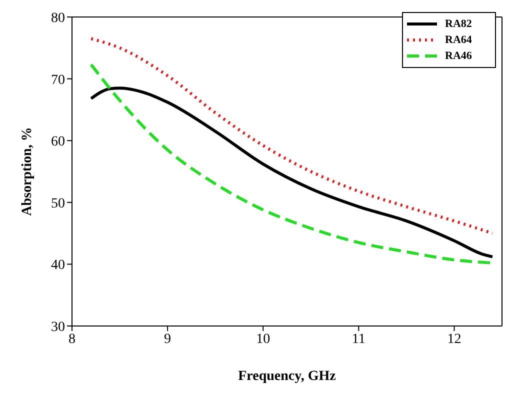 Image resolution: width=516 pixels, height=396 pixels. Describe the element at coordinates (58, 266) in the screenshot. I see `y-tick-label: 40` at that location.